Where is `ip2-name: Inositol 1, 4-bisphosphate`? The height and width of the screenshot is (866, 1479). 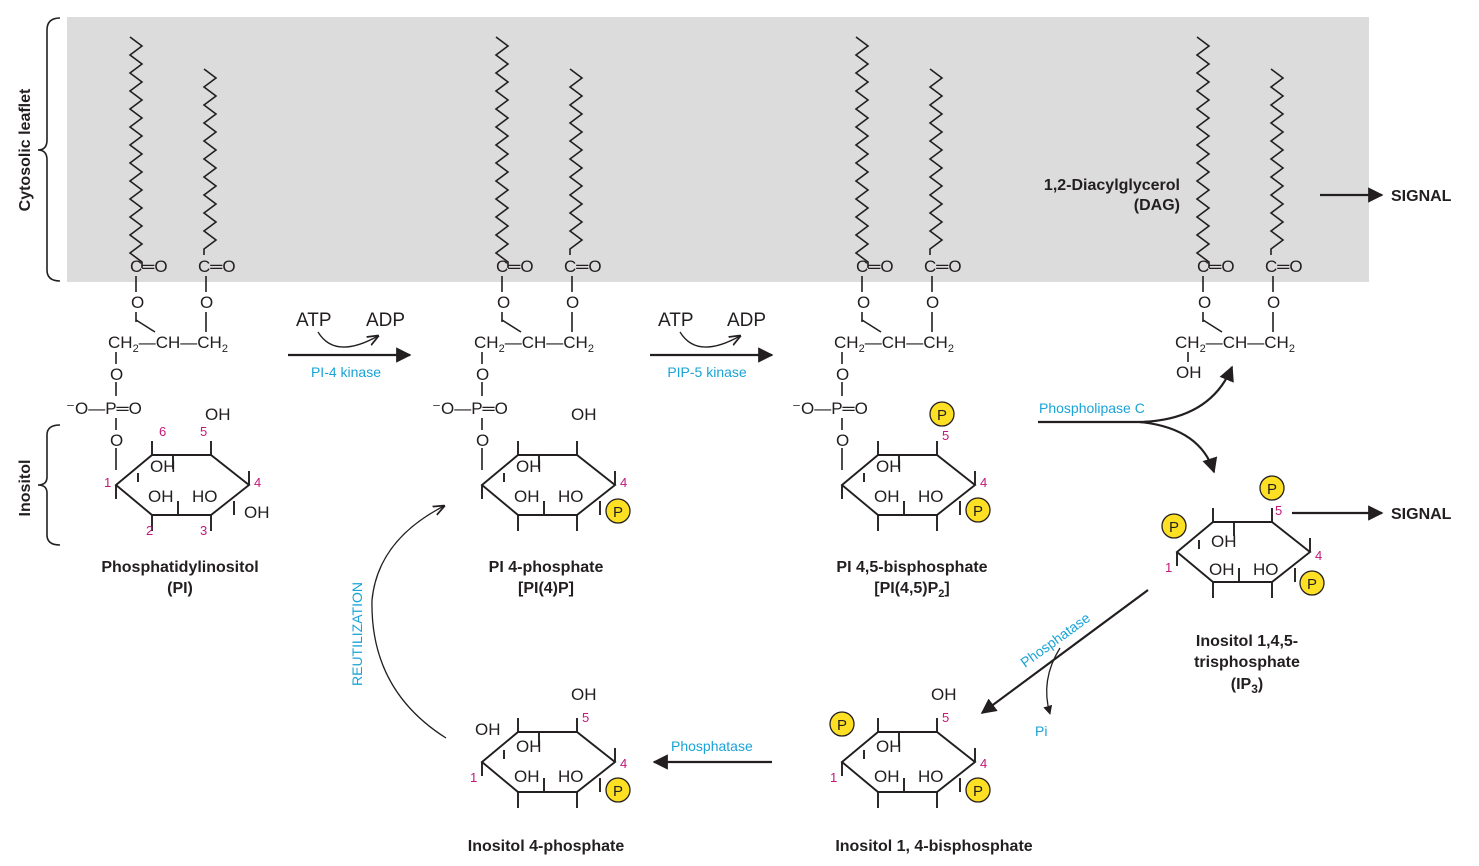 ip2-name: Inositol 1, 4-bisphosphate is located at coordinates (933, 846).